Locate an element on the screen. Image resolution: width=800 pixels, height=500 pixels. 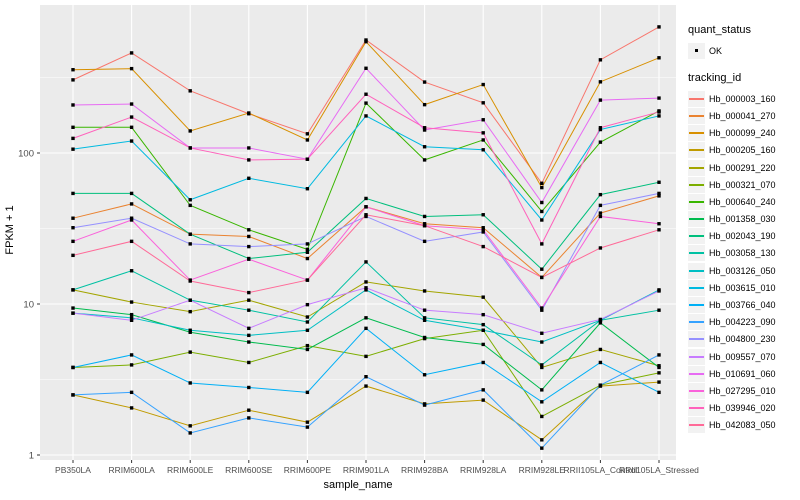
legend-item-label: Hb_004223_090 is located at coordinates (742, 322).